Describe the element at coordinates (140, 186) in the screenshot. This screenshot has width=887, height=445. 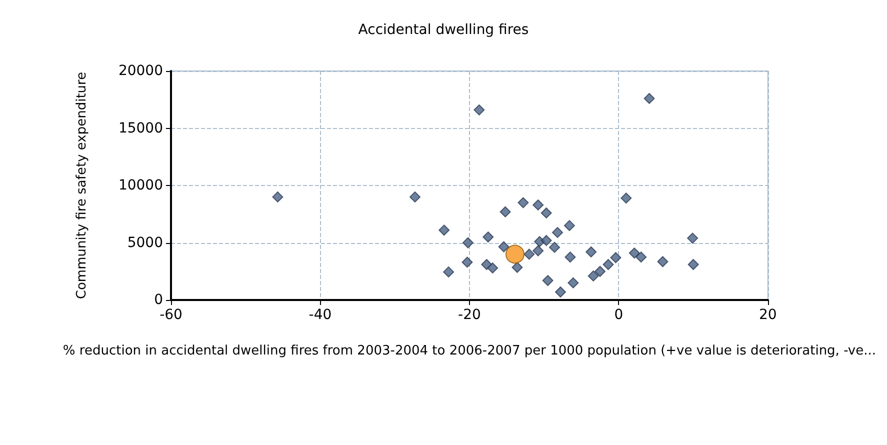
I see `y-tick-label: 10000` at that location.